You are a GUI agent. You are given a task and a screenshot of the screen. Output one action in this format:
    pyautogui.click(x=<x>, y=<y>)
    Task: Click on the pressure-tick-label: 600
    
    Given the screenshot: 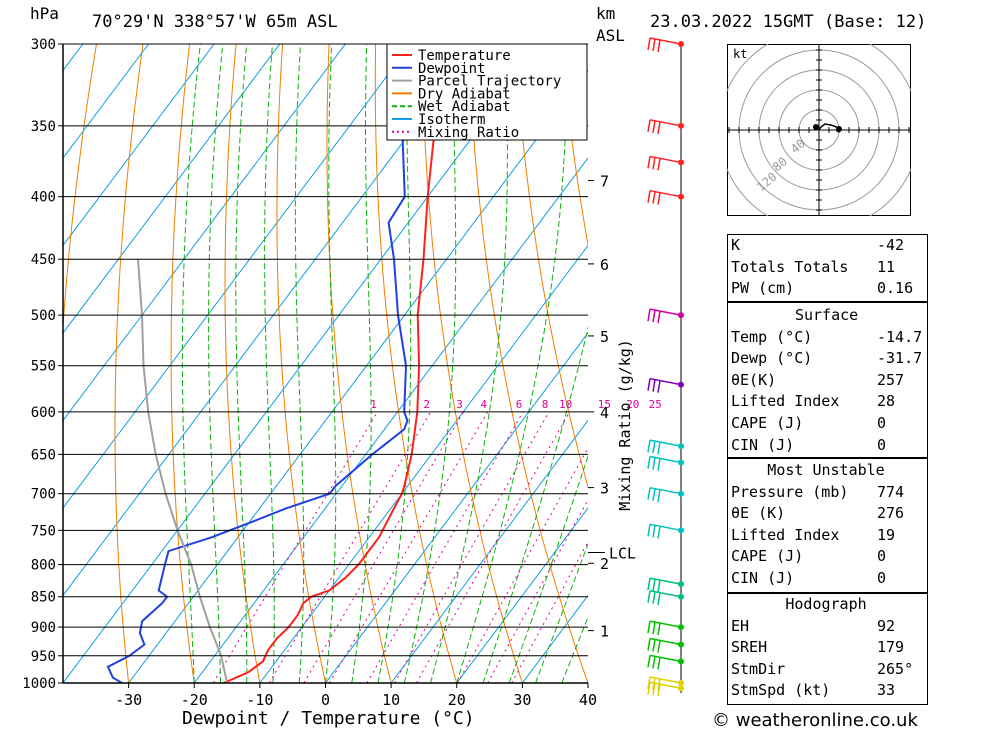 What is the action you would take?
    pyautogui.click(x=43, y=413)
    